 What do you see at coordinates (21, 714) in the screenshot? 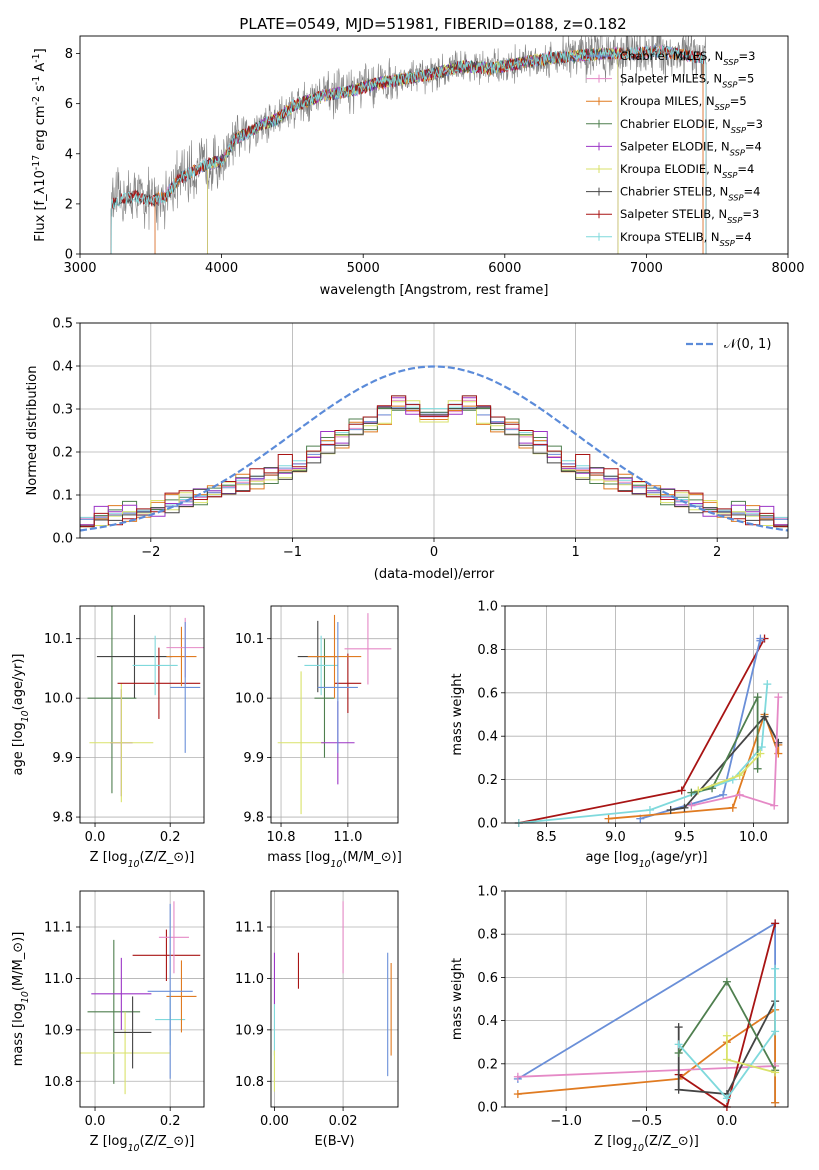
I see `y-axis-label: age [log10(age/yr)]` at bounding box center [21, 714].